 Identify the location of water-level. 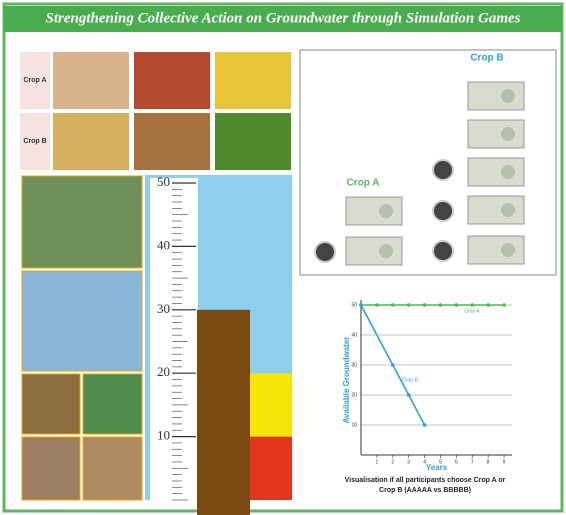
(223, 412).